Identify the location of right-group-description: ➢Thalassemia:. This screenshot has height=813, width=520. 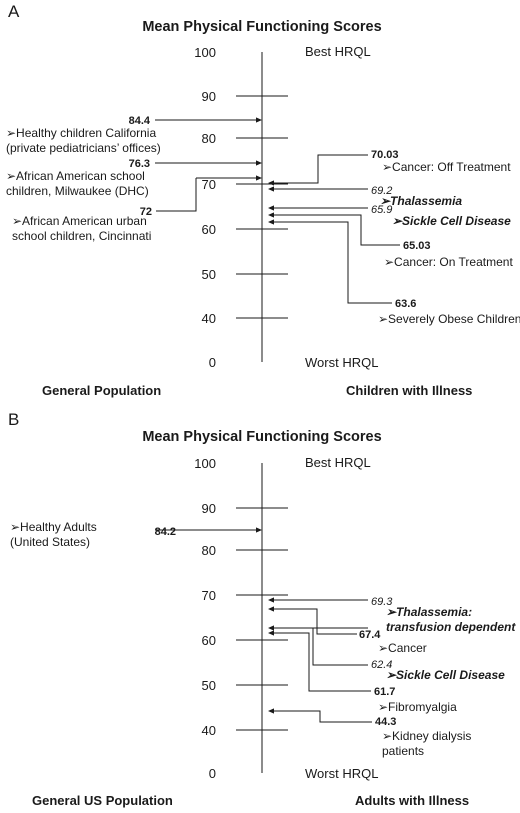
(429, 612).